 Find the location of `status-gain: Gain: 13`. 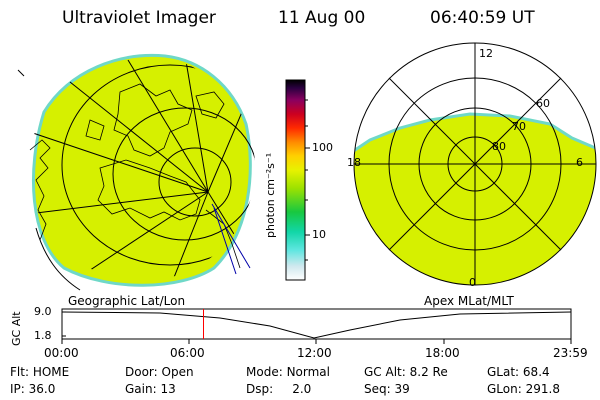

status-gain: Gain: 13 is located at coordinates (150, 389).